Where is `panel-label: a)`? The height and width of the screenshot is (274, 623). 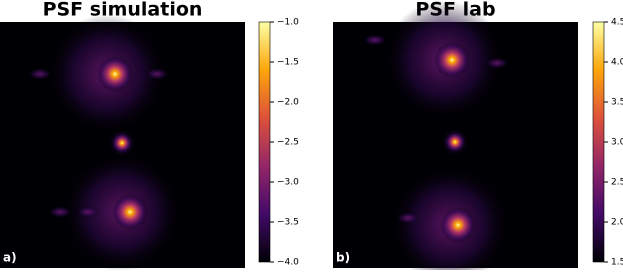 panel-label: a) is located at coordinates (10, 258).